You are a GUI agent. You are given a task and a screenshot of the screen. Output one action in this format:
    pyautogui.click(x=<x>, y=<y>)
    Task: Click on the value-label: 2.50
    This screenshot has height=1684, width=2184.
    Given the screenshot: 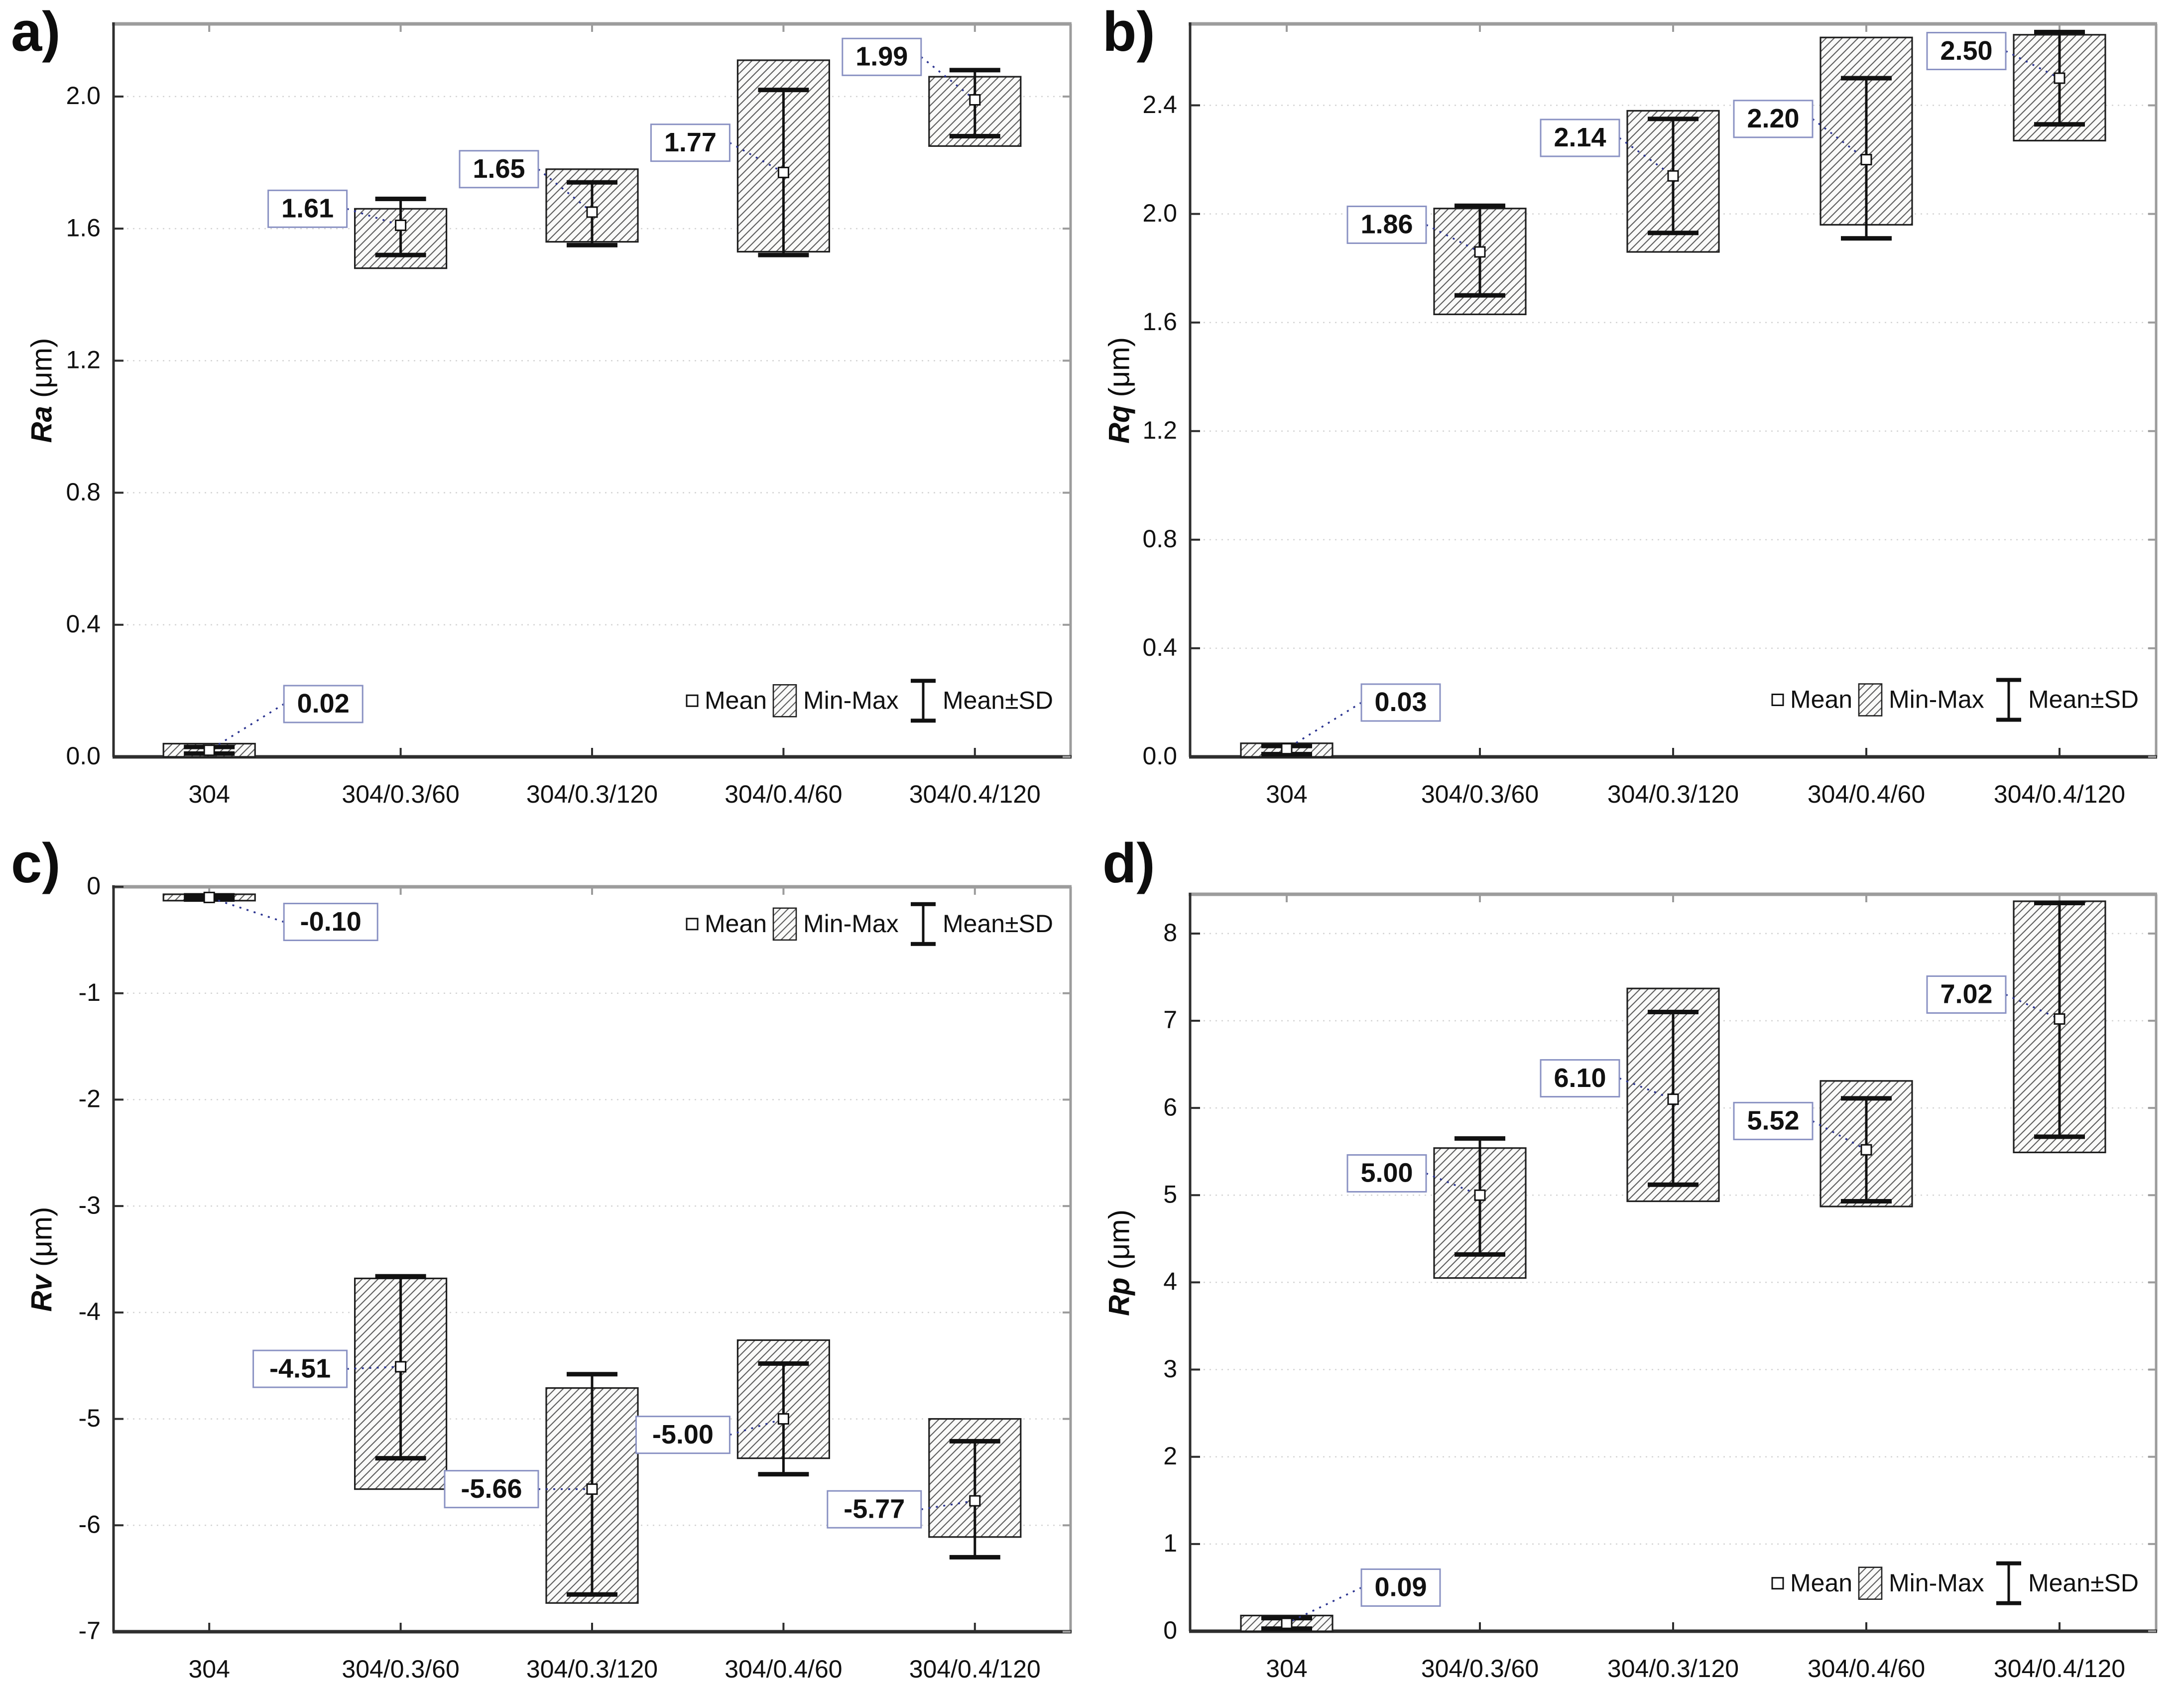 What is the action you would take?
    pyautogui.click(x=1966, y=51)
    